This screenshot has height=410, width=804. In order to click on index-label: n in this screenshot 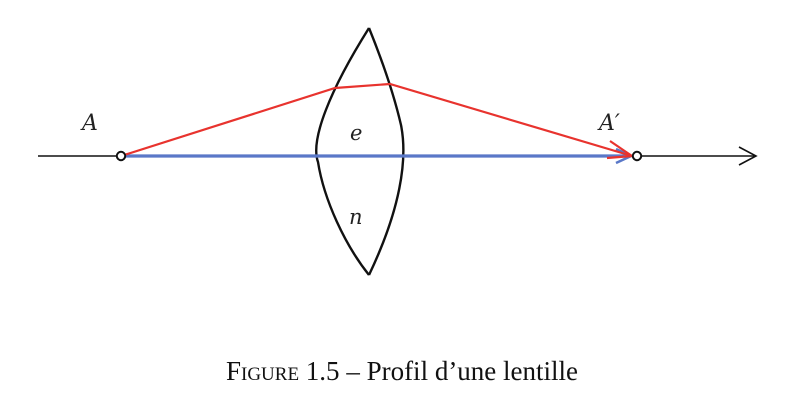, I will do `click(356, 217)`.